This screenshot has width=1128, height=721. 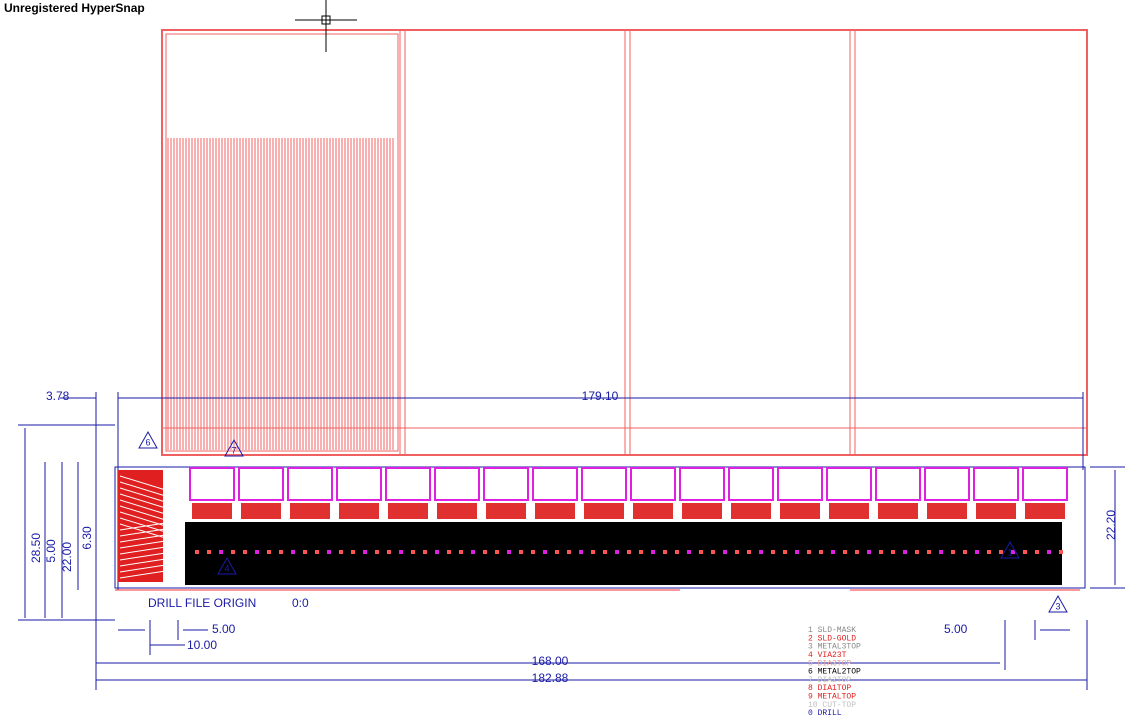 What do you see at coordinates (58, 396) in the screenshot?
I see `dim-label: 3.78` at bounding box center [58, 396].